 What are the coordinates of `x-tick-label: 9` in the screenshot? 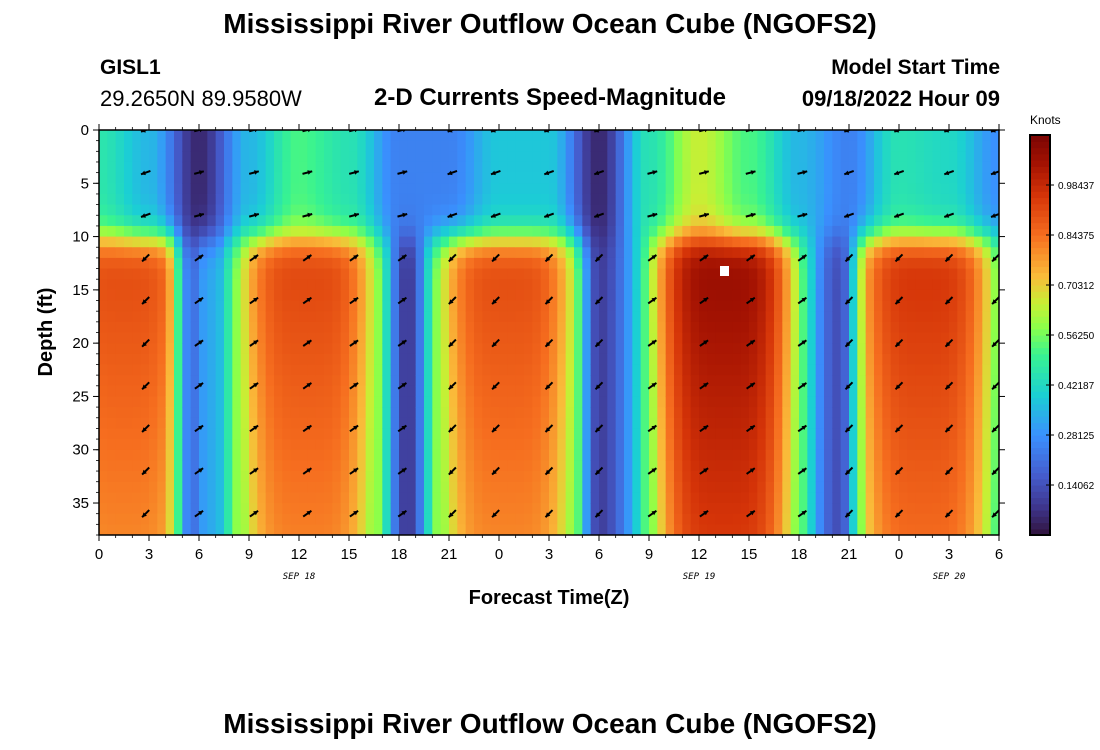 It's located at (249, 554).